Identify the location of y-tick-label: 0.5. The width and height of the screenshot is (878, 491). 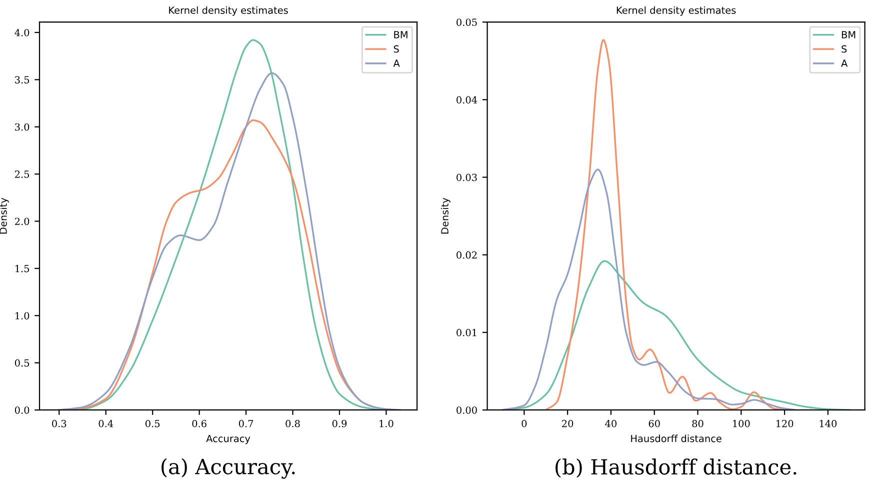
(22, 363).